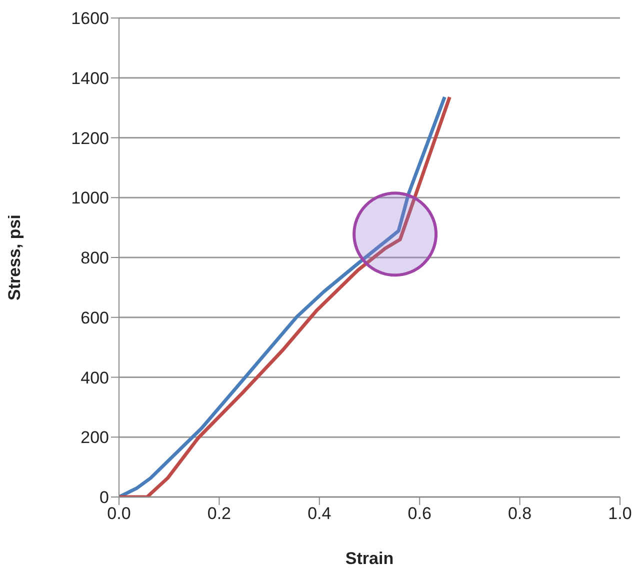 Image resolution: width=640 pixels, height=585 pixels. I want to click on y-tick-label: 1000, so click(90, 198).